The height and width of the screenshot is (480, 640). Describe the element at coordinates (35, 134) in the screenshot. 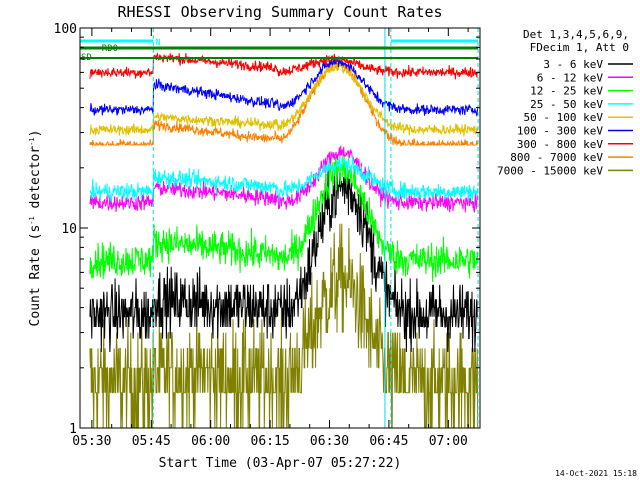

I see `y-axis-label-end: )` at that location.